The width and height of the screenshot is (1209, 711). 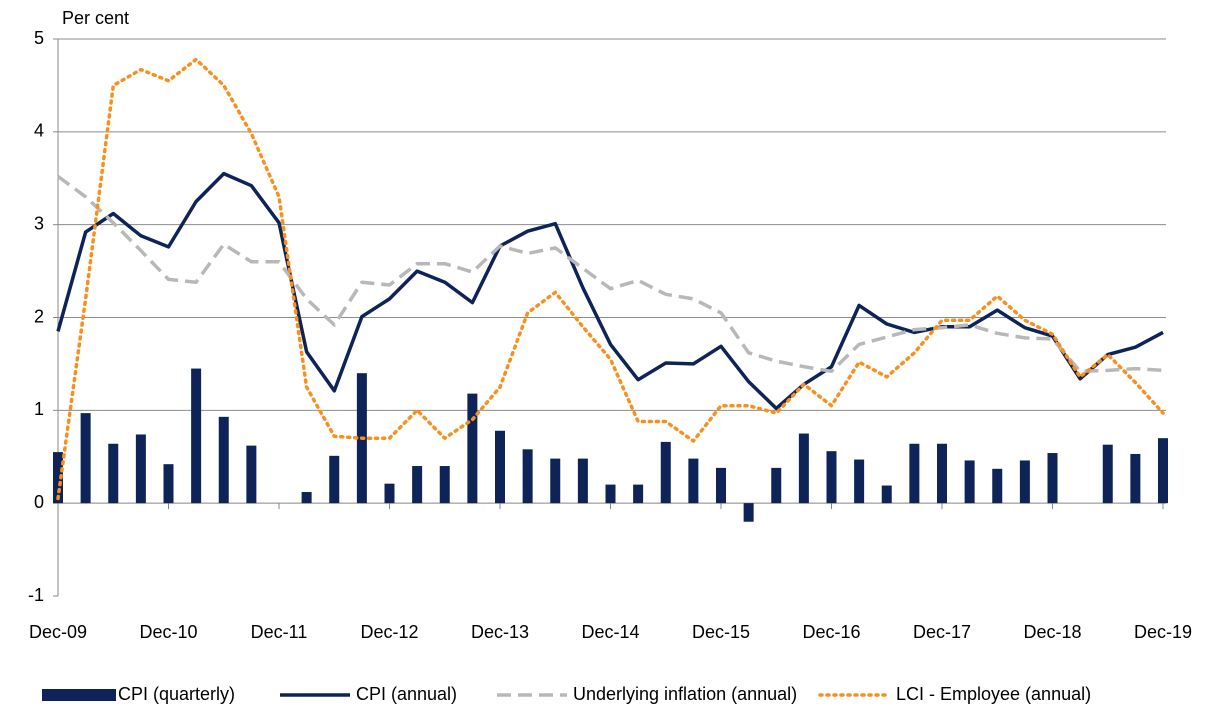 I want to click on y-tick-label: 1, so click(x=39, y=409).